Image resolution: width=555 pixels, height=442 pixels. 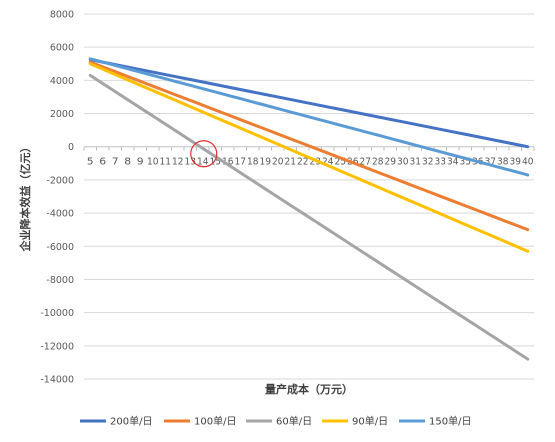 What do you see at coordinates (241, 162) in the screenshot?
I see `x-tick-label: 17` at bounding box center [241, 162].